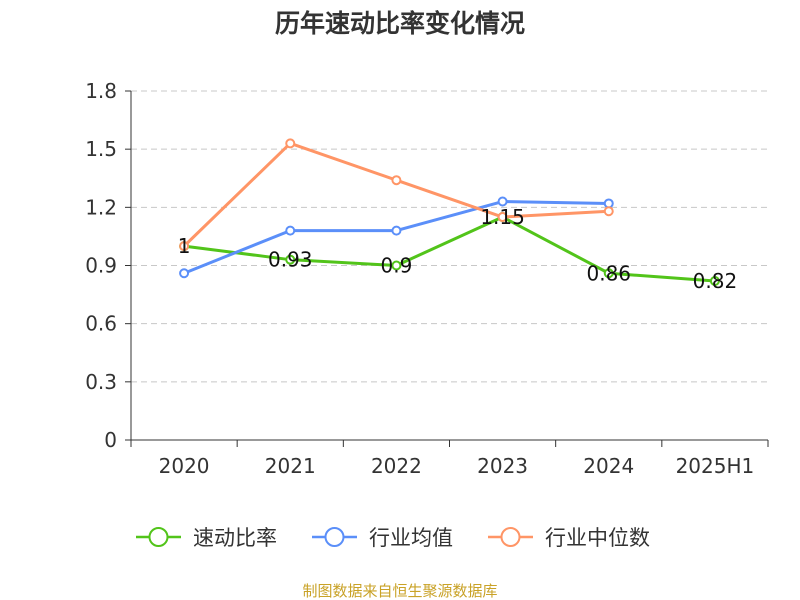 This screenshot has height=600, width=800. What do you see at coordinates (399, 591) in the screenshot?
I see `source-note: 制图数据来自恒生聚源数据库` at bounding box center [399, 591].